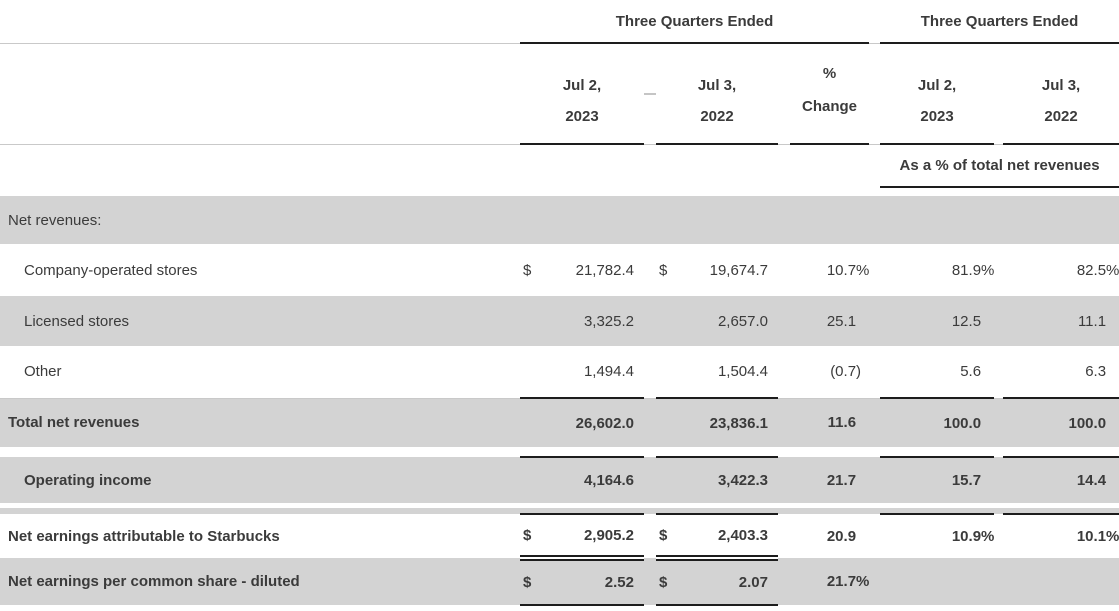  I want to click on row-label: Net earnings attributable to Starbucks, so click(144, 536).